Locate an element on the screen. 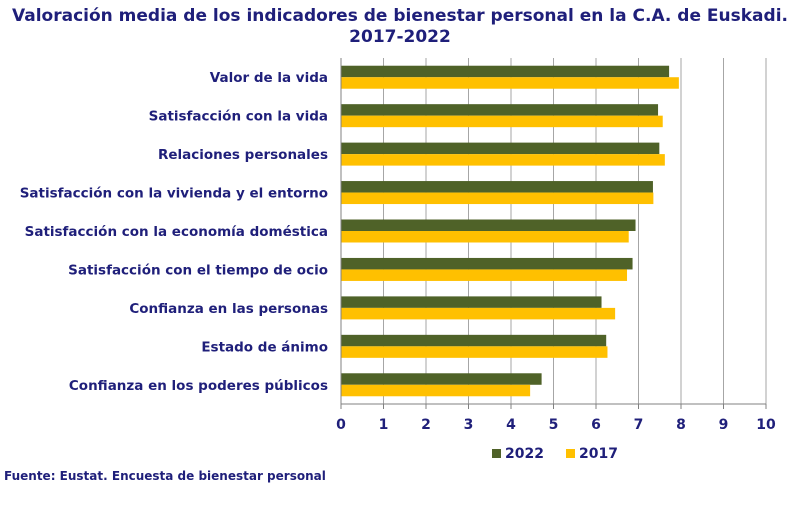 The width and height of the screenshot is (800, 509). category-label-5: Satisfacción con el tiempo de ocio is located at coordinates (198, 270).